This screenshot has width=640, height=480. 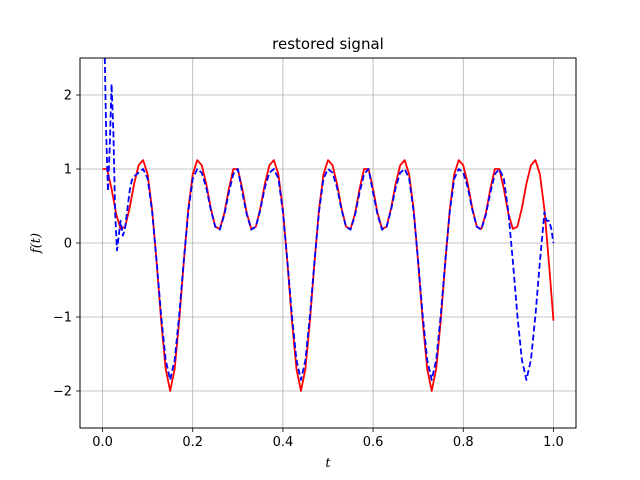 I want to click on y-tick-label: 0, so click(x=68, y=244).